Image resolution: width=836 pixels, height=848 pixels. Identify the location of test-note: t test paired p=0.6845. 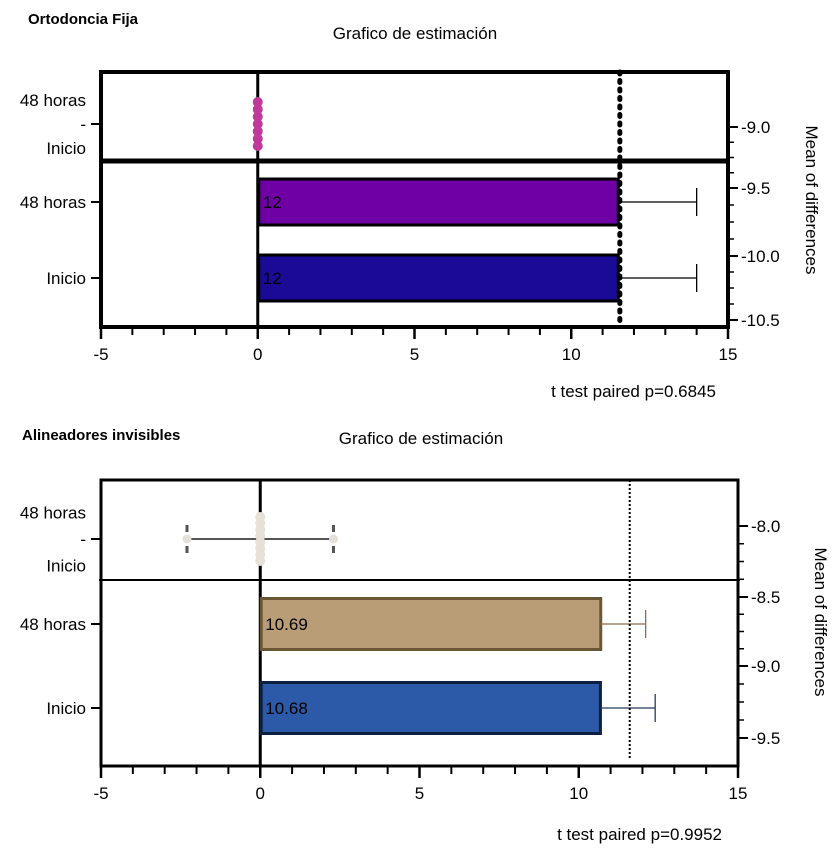
(633, 391).